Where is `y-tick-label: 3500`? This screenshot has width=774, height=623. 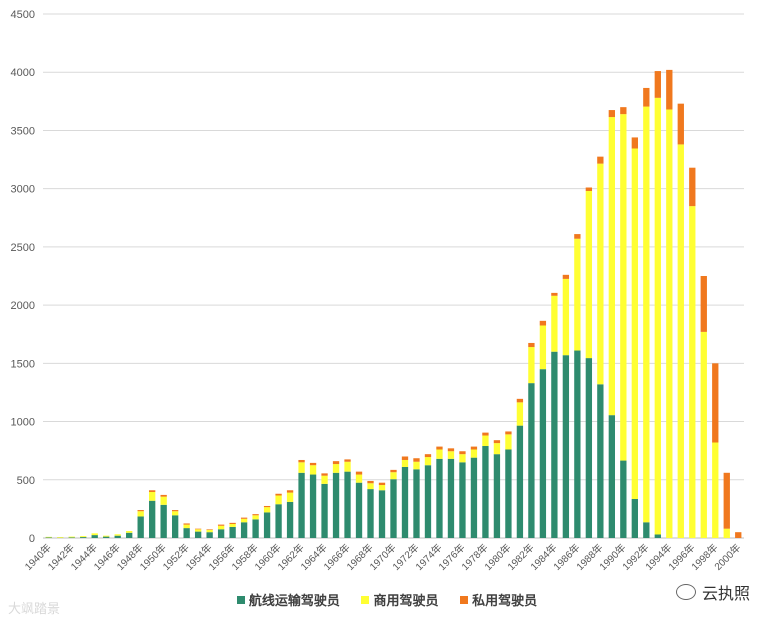 y-tick-label: 3500 is located at coordinates (23, 131).